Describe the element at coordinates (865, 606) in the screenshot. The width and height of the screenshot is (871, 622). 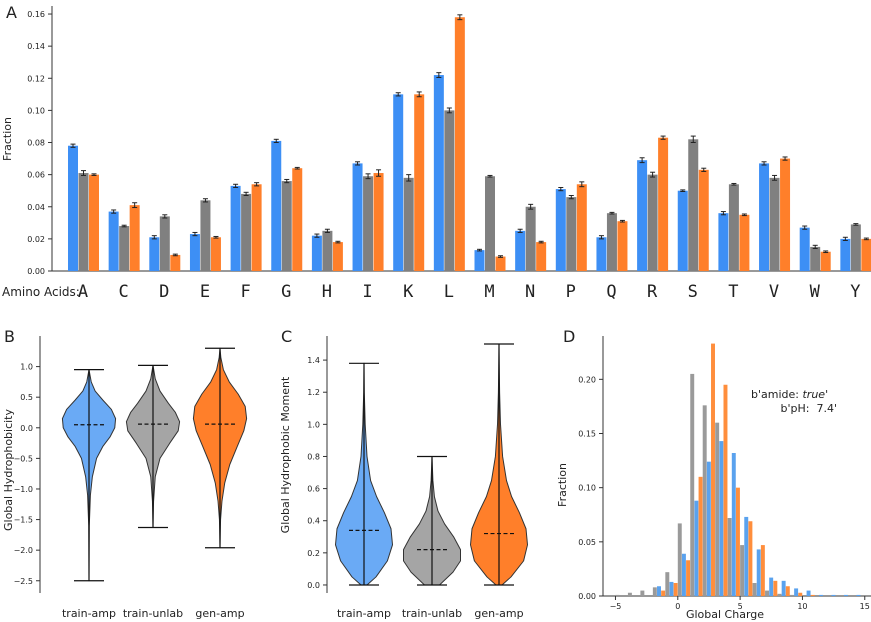
I see `panel-d-x-tick-label: 15` at that location.